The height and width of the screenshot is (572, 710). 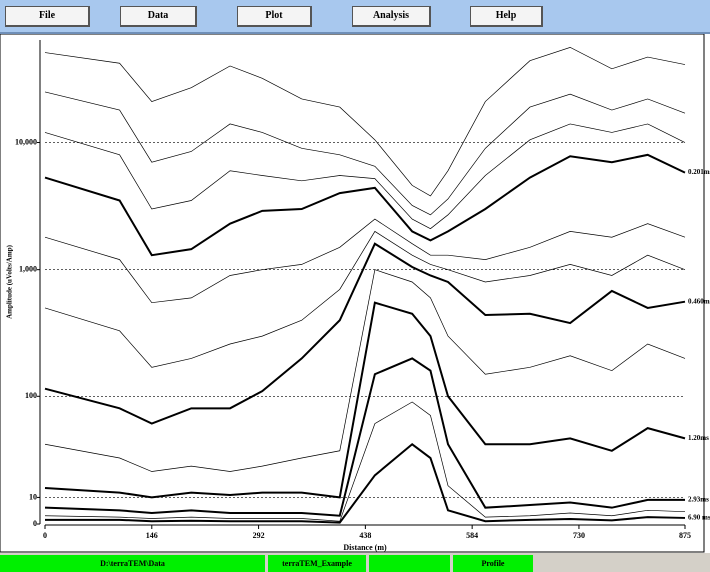 I want to click on y-tick-label: 10, so click(x=33, y=496).